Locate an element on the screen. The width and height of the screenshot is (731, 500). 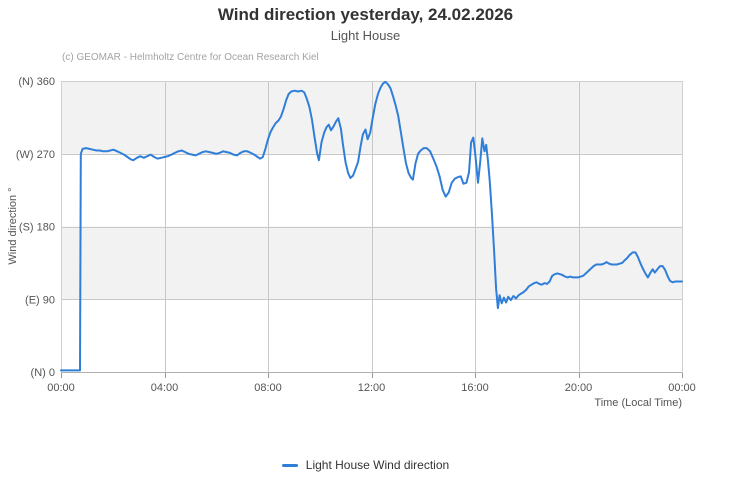
x-tick-label: 12:00 is located at coordinates (372, 388).